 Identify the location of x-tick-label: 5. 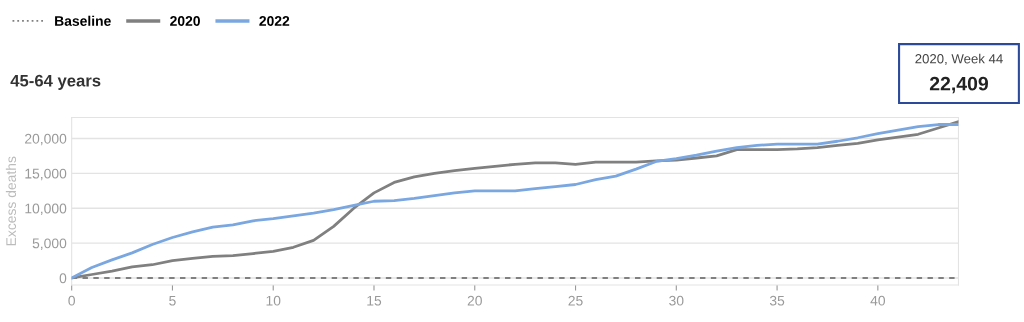
(172, 300).